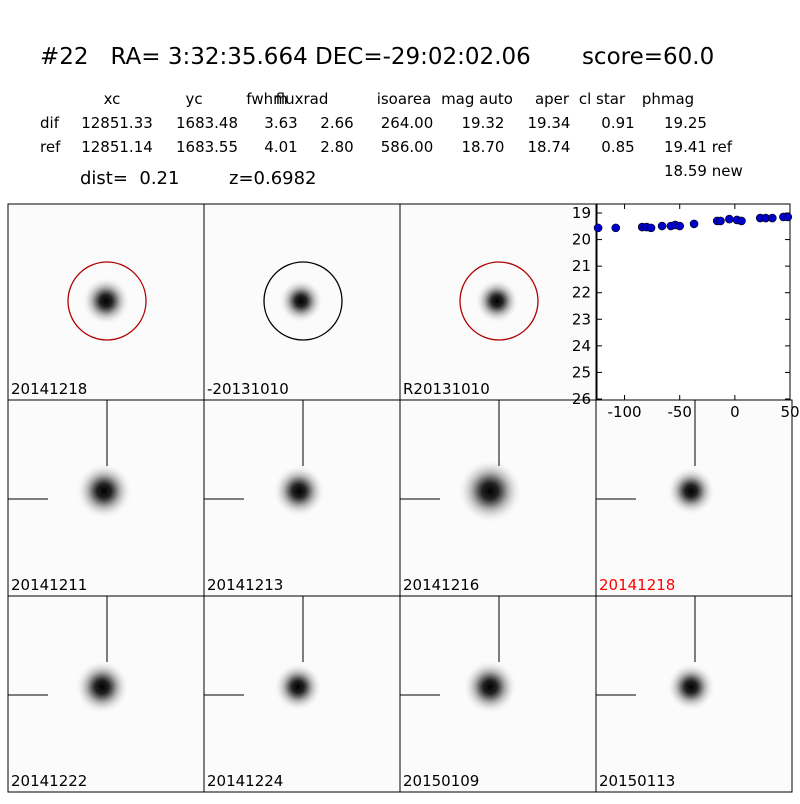  Describe the element at coordinates (117, 123) in the screenshot. I see `table-cell: 12851.33` at that location.